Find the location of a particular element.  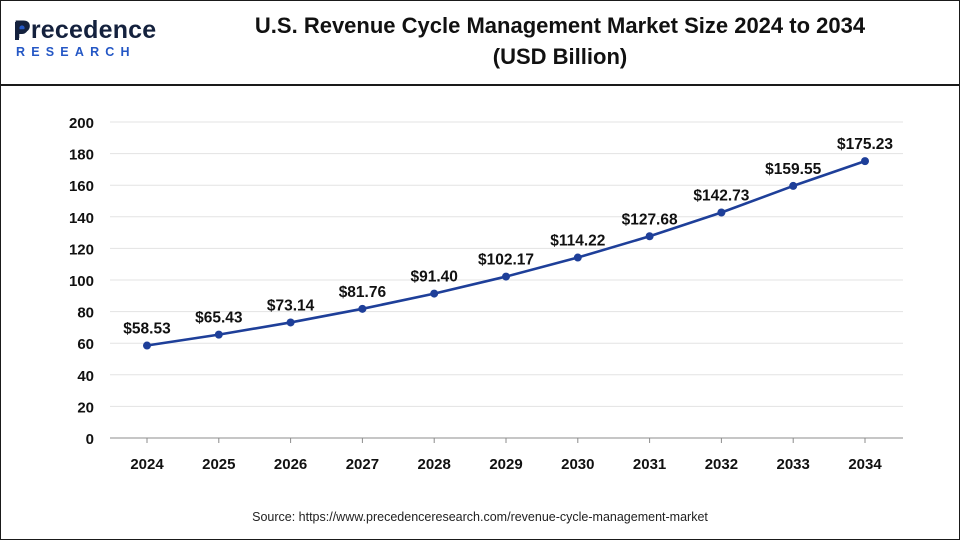

y-tick-label: 80 is located at coordinates (85, 313).